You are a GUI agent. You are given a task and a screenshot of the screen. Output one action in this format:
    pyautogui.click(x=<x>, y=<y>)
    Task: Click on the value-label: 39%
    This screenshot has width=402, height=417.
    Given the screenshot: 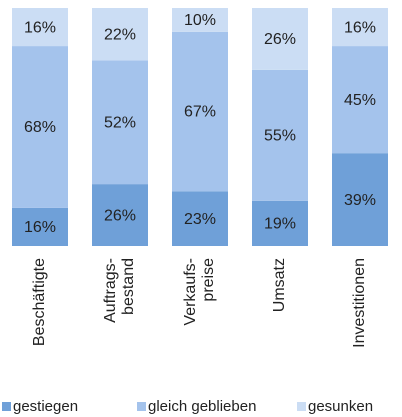 What is the action you would take?
    pyautogui.click(x=360, y=200)
    